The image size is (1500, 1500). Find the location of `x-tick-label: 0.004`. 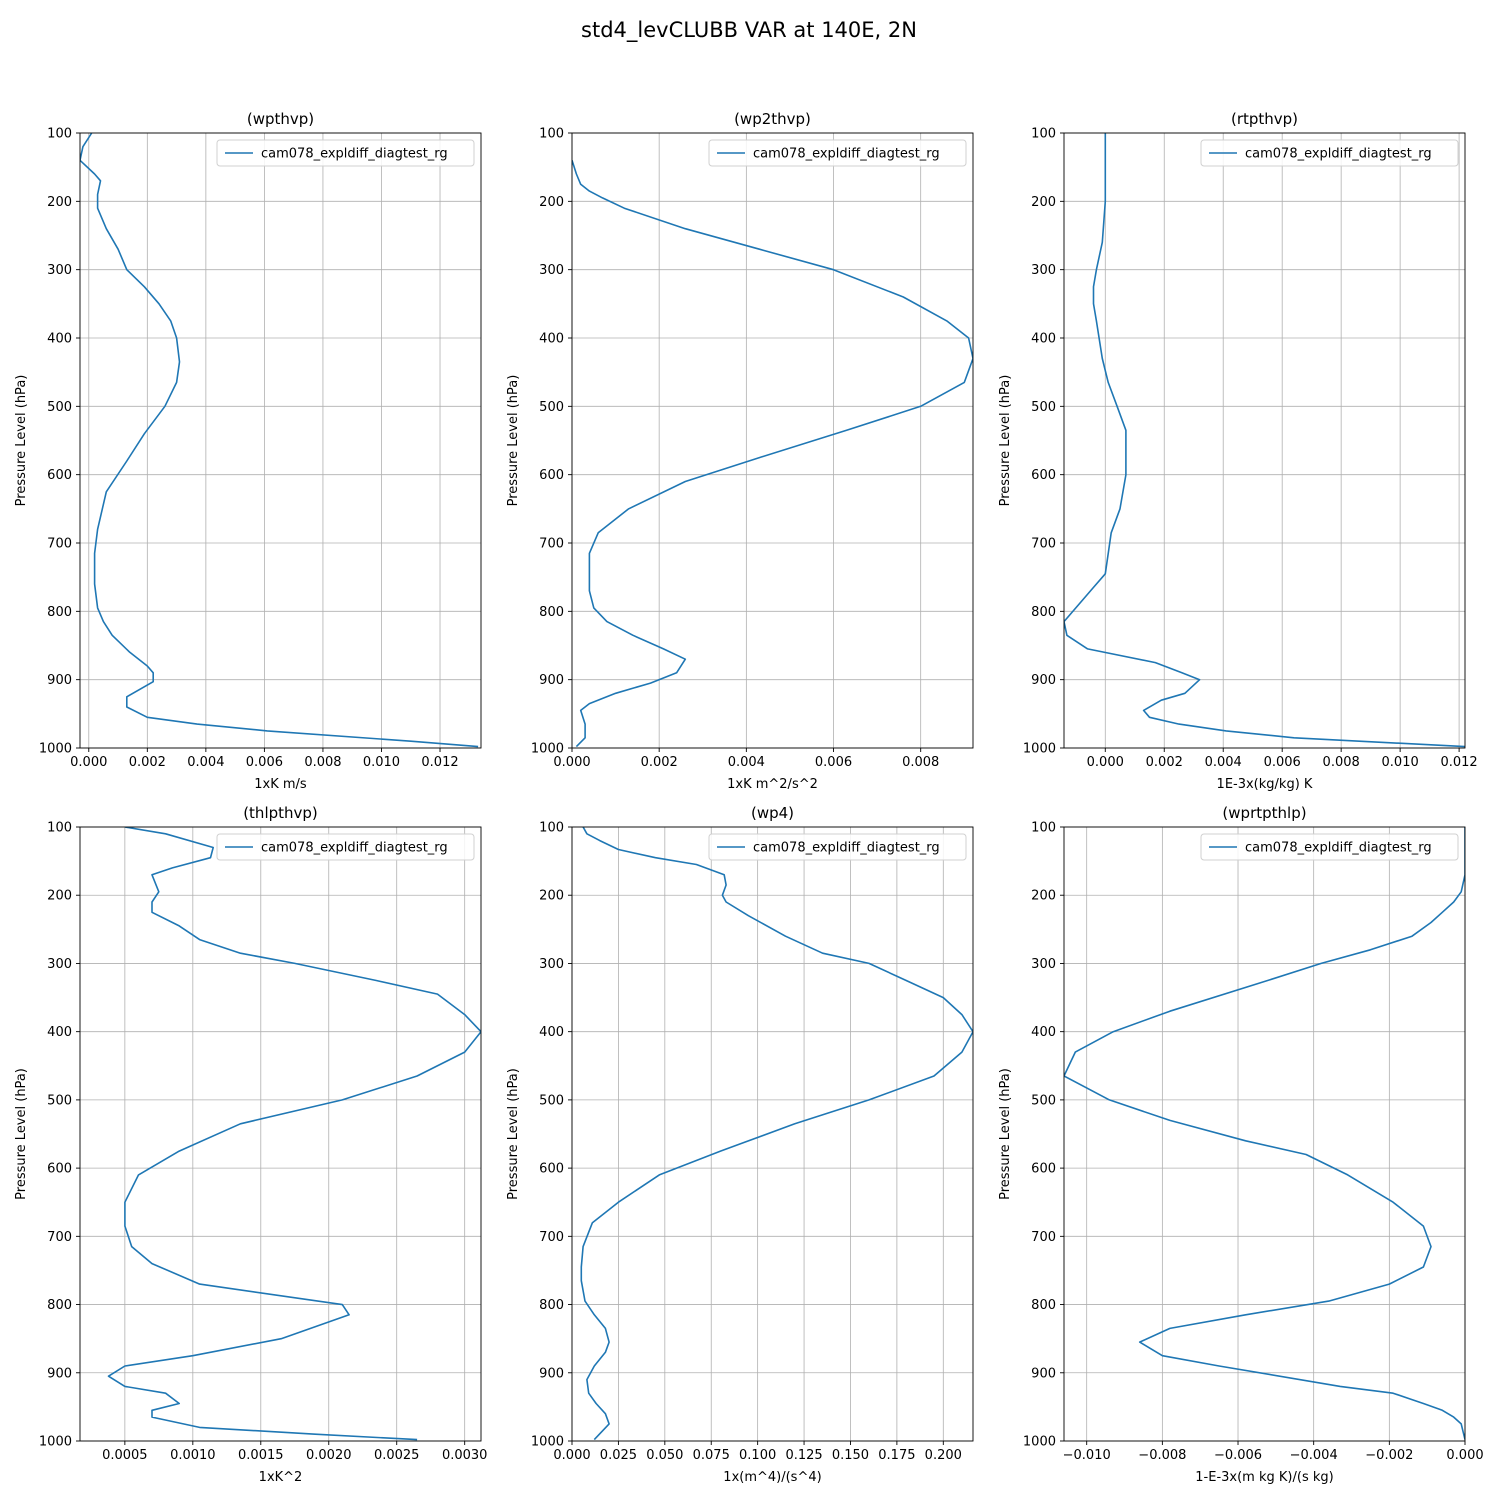

x-tick-label: 0.004 is located at coordinates (1223, 762).